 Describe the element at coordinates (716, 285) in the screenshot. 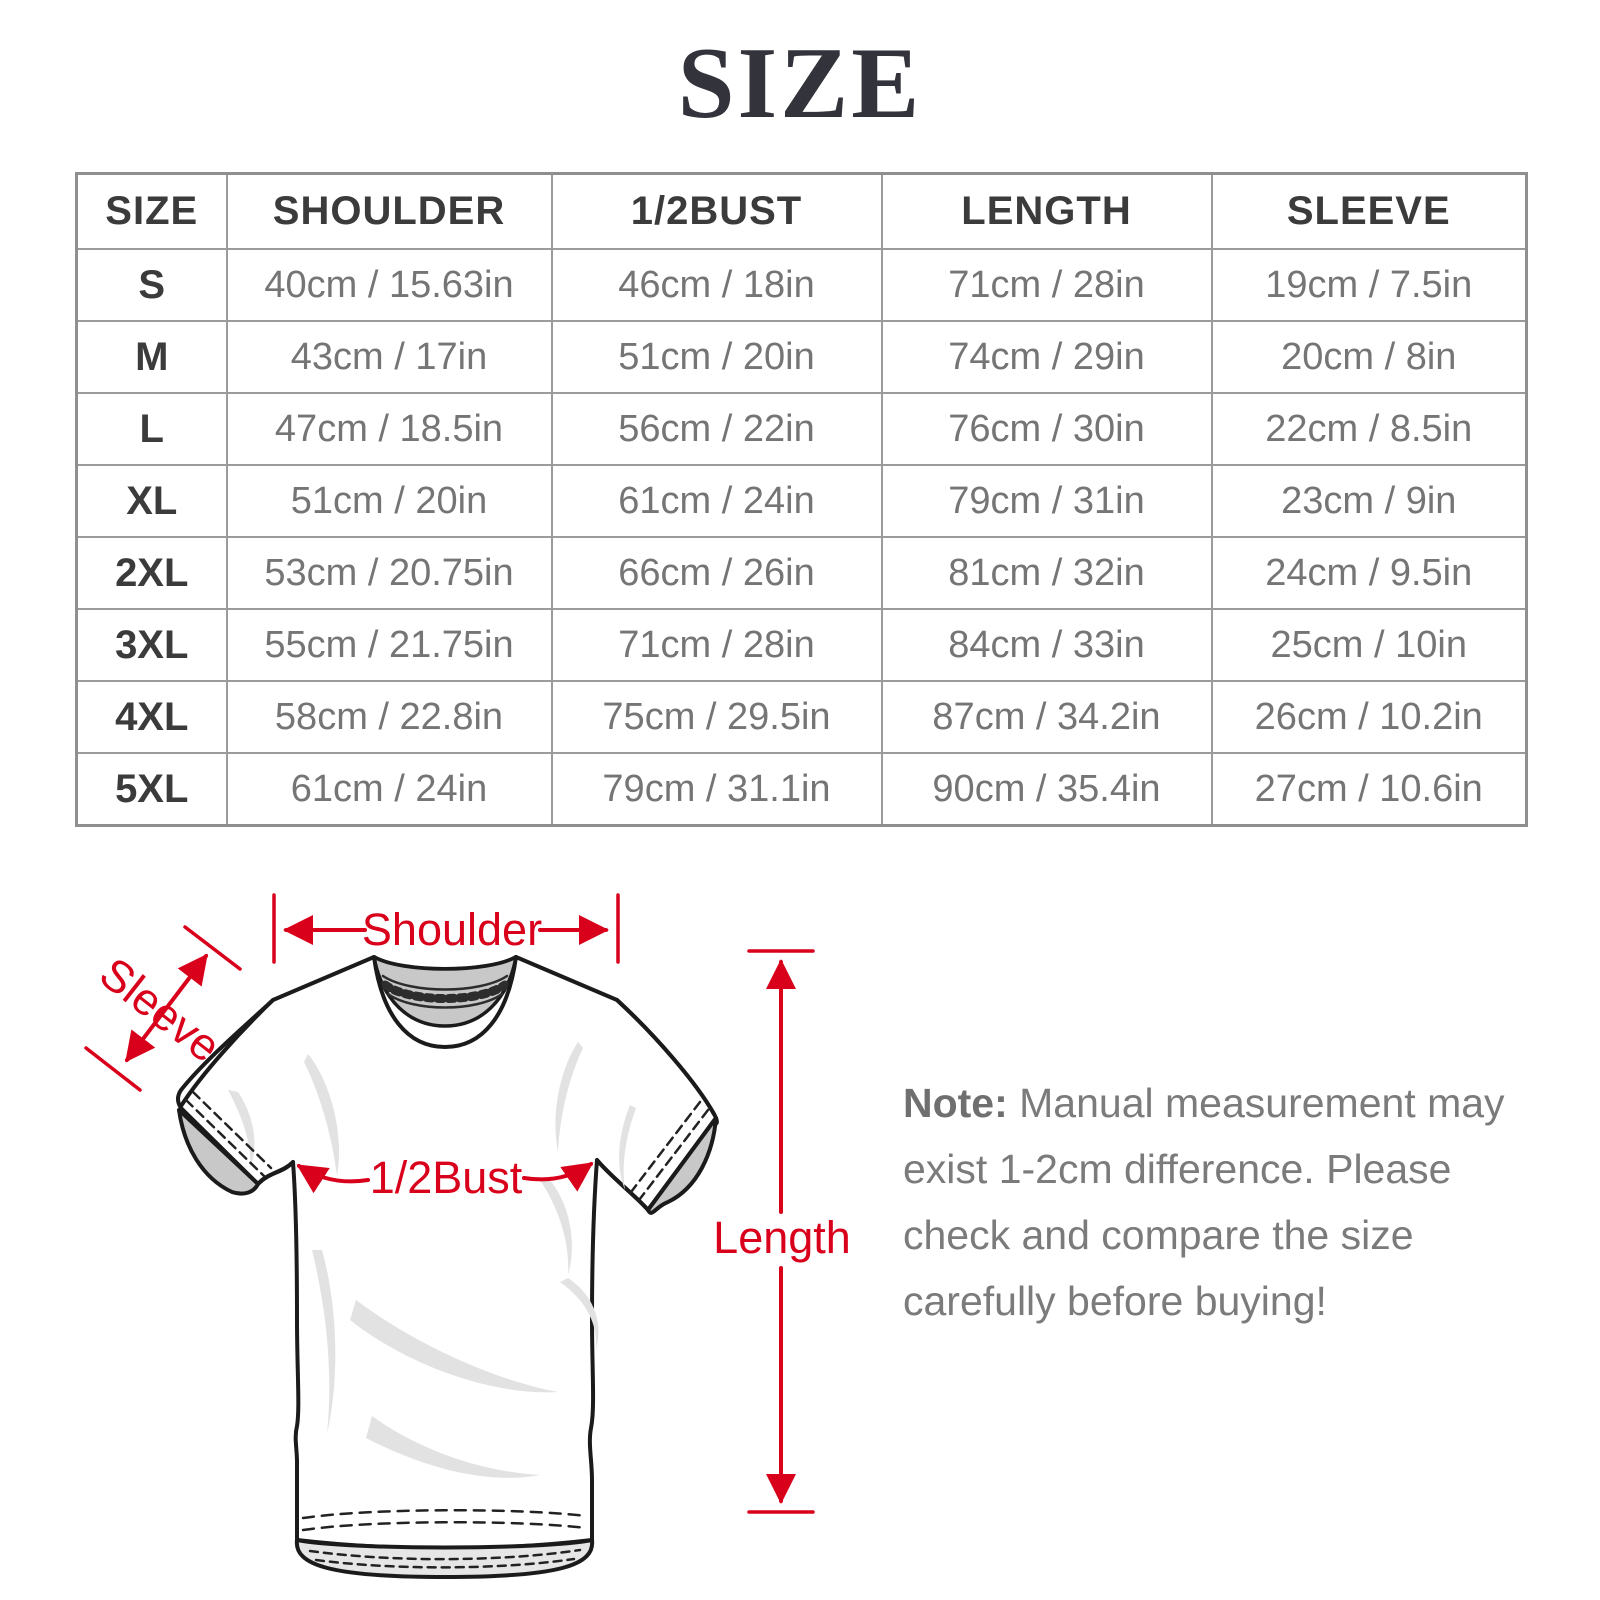

I see `measurement-cell: 46cm / 18in` at that location.